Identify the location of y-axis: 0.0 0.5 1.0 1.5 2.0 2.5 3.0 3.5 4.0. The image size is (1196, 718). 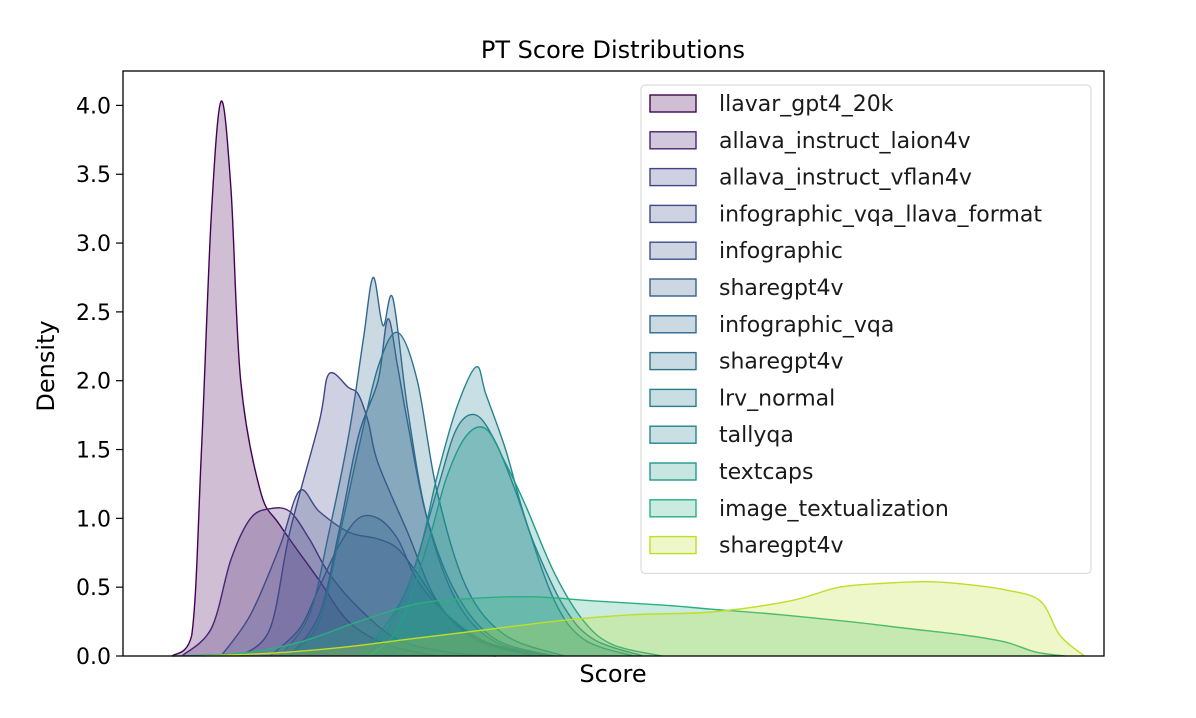
(99, 382).